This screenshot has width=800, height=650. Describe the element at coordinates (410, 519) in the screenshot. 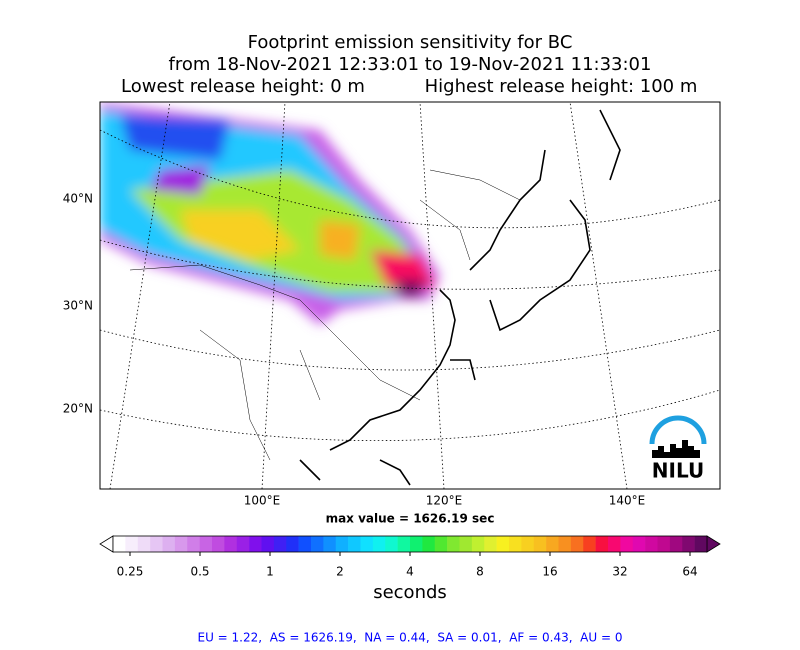

I see `max-value: max value = 1626.19 sec` at that location.